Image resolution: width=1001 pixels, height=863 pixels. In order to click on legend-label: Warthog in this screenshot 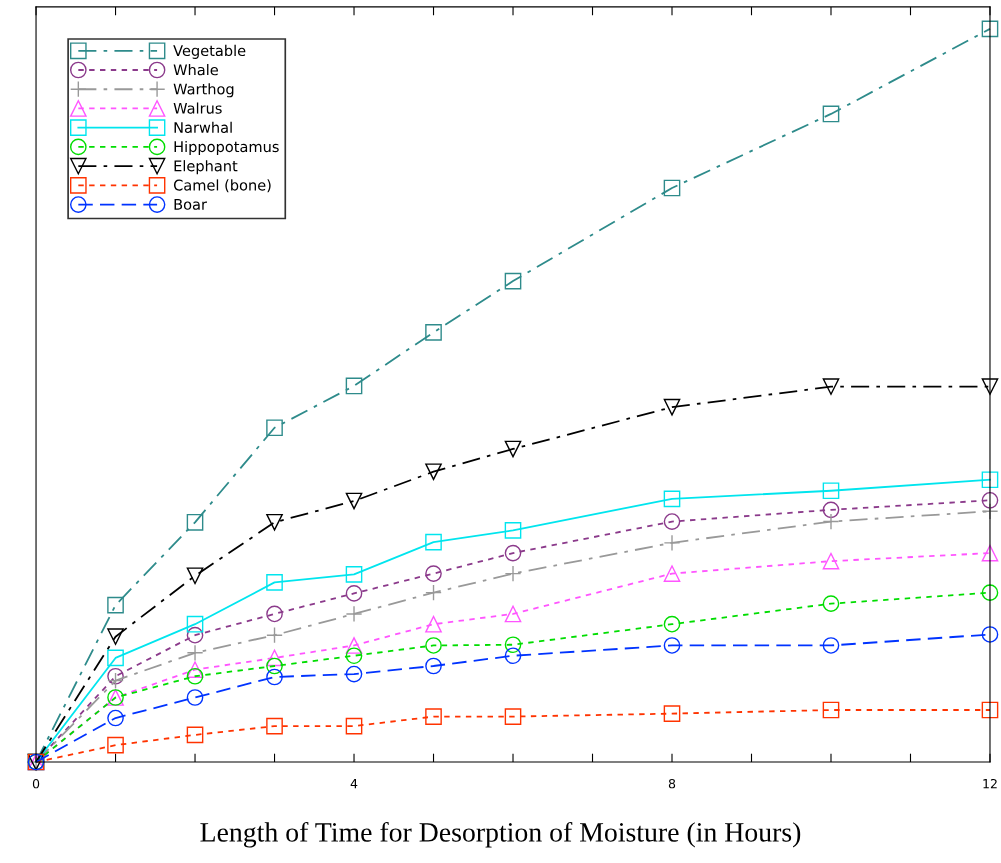, I will do `click(203, 90)`.